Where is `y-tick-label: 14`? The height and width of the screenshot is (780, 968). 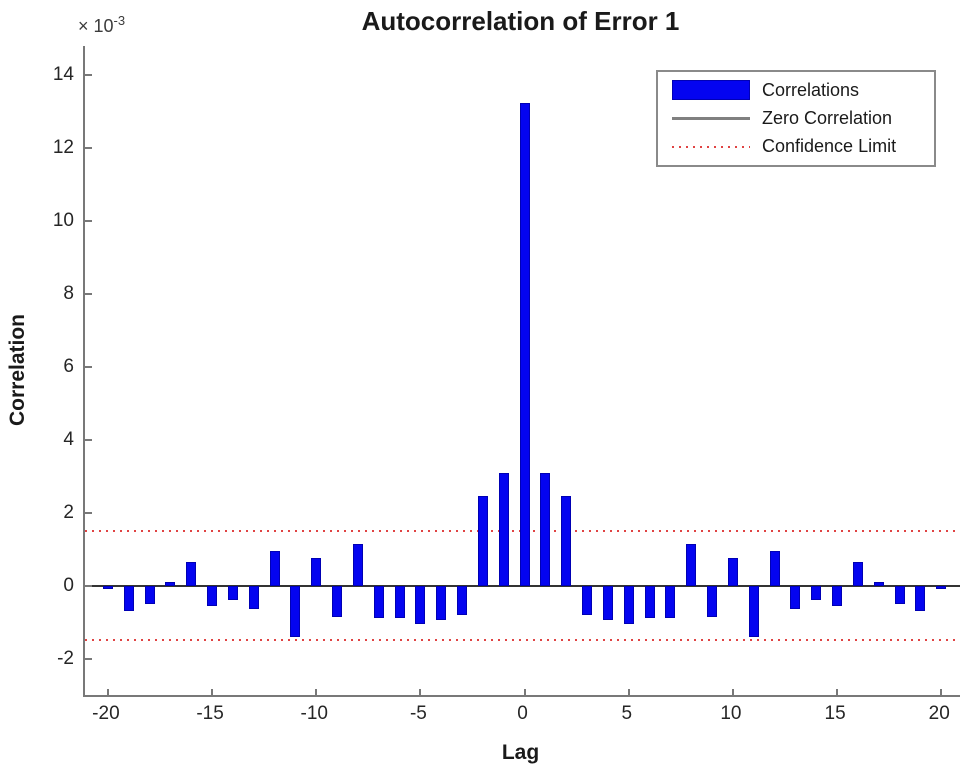
y-tick-label: 14 is located at coordinates (63, 75).